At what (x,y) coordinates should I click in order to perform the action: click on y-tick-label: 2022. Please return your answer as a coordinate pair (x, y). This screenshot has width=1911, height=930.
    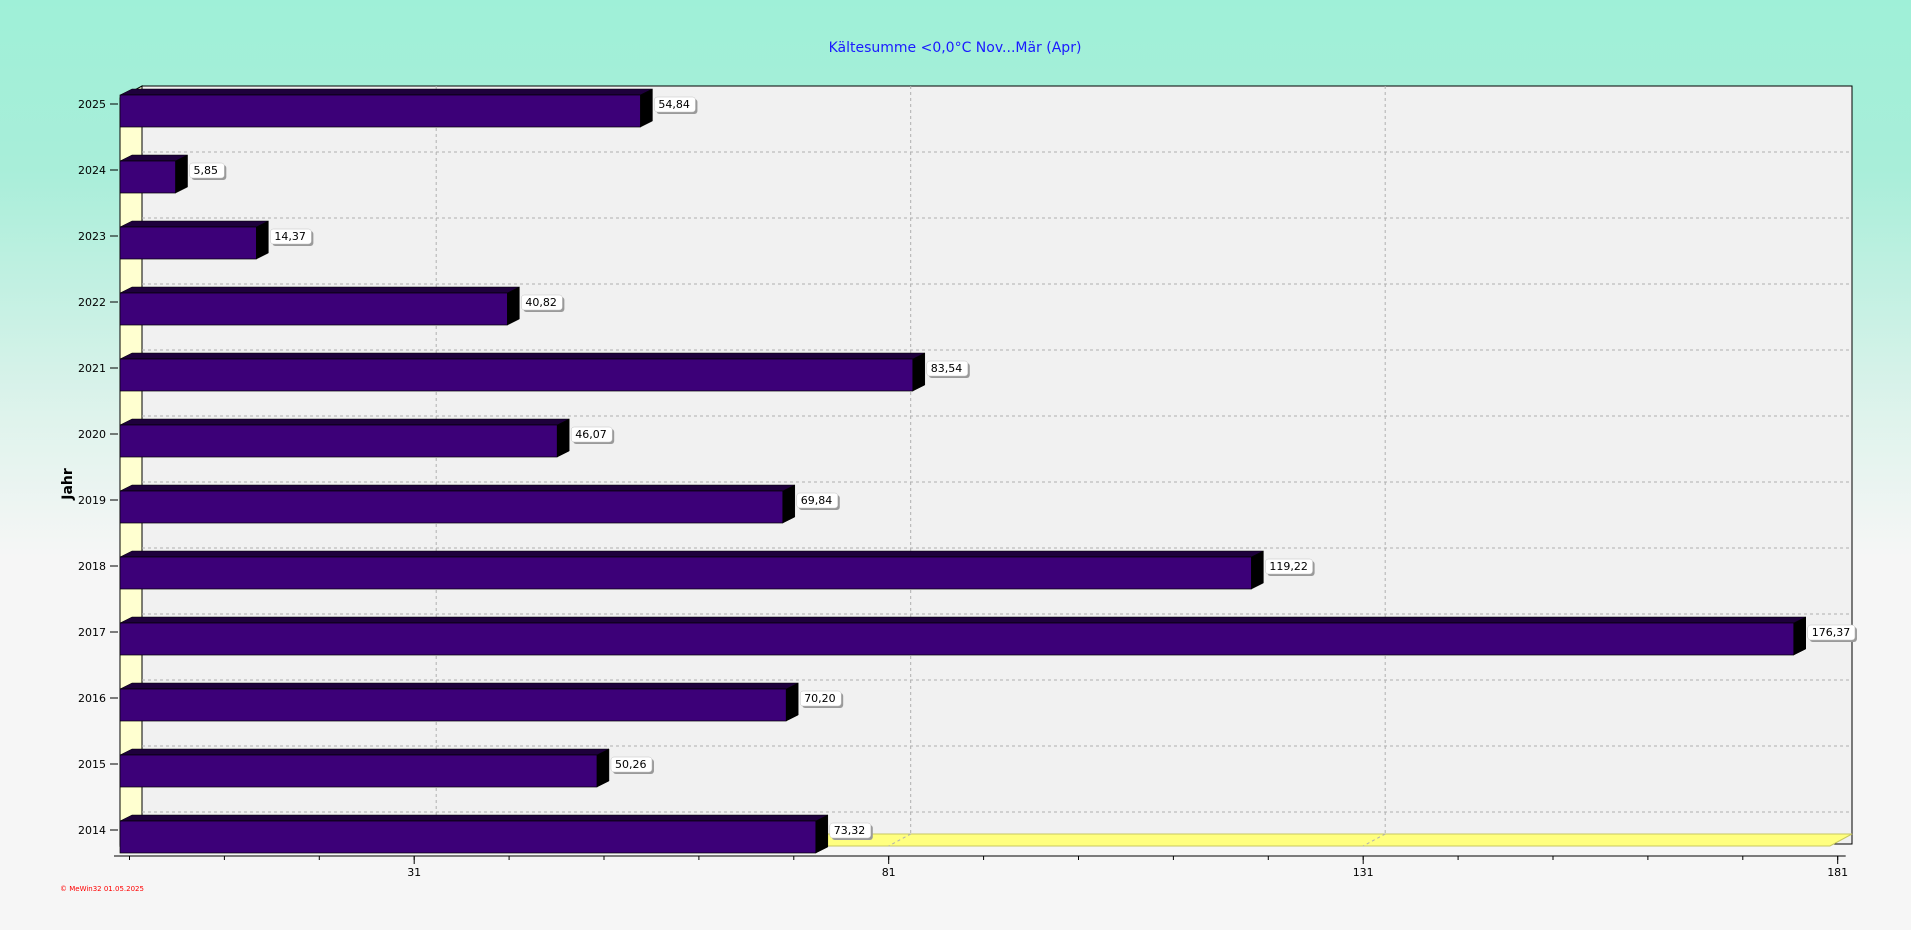
    Looking at the image, I should click on (92, 302).